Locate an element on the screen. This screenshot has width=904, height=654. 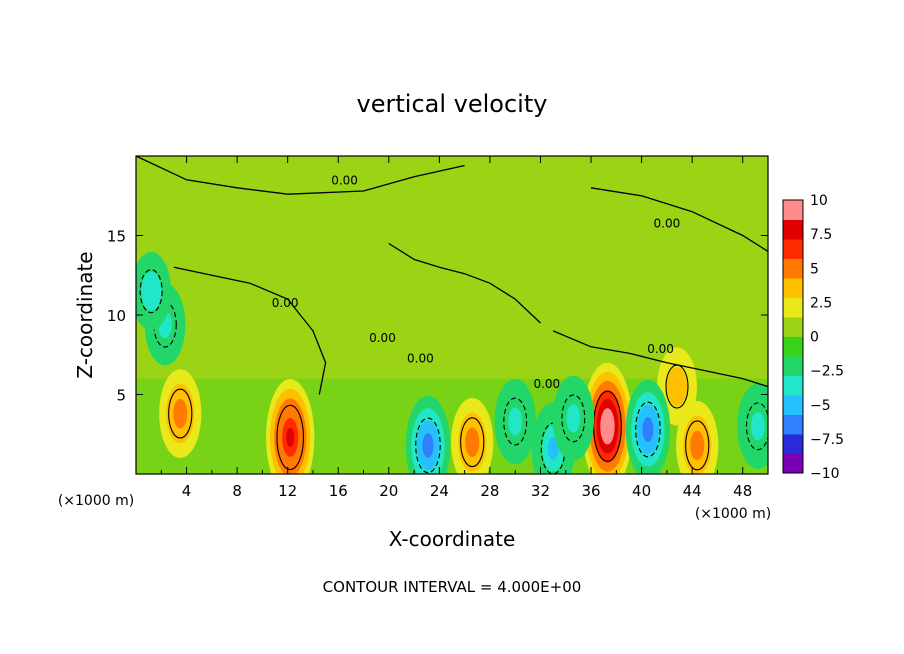
x-tick-label: 12 is located at coordinates (287, 491).